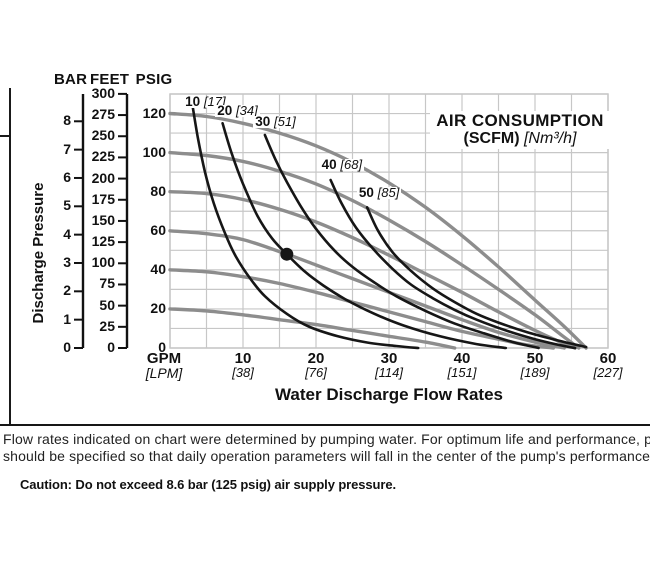 This screenshot has width=650, height=563. Describe the element at coordinates (214, 101) in the screenshot. I see `air-curve-nm3h-value: [17]` at that location.